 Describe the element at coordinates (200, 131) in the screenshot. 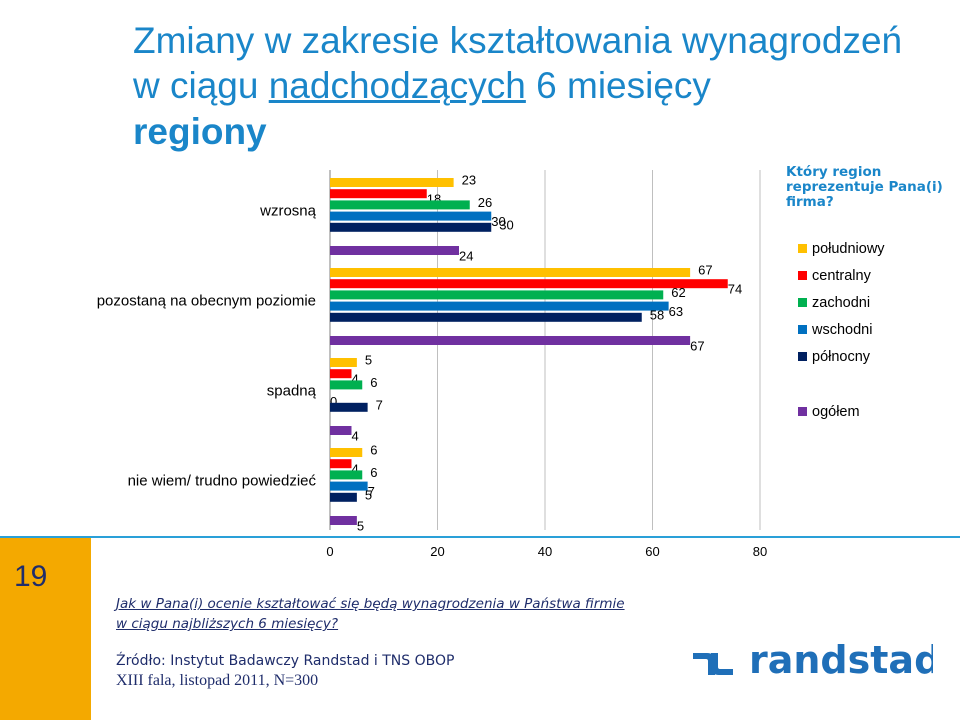

I see `slide-subtitle: regiony` at that location.